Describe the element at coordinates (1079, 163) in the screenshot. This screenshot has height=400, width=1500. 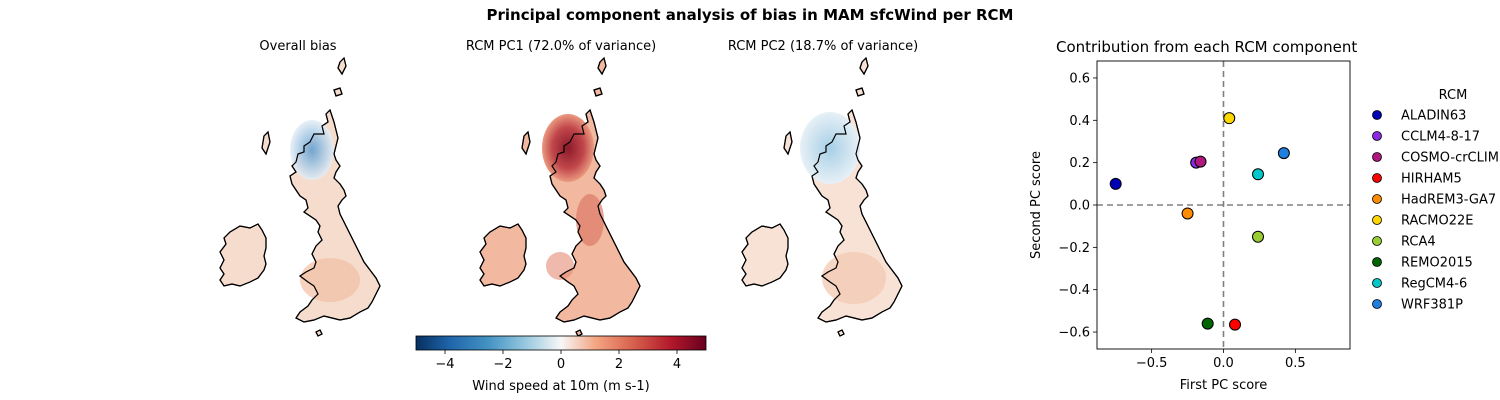
I see `y-tick-label: 0.2` at that location.